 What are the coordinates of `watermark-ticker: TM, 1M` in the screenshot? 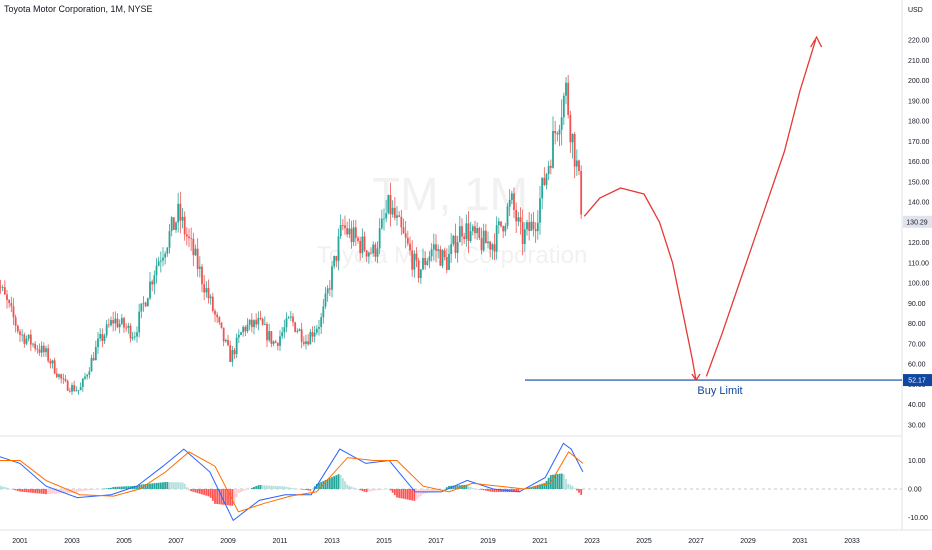 It's located at (450, 194).